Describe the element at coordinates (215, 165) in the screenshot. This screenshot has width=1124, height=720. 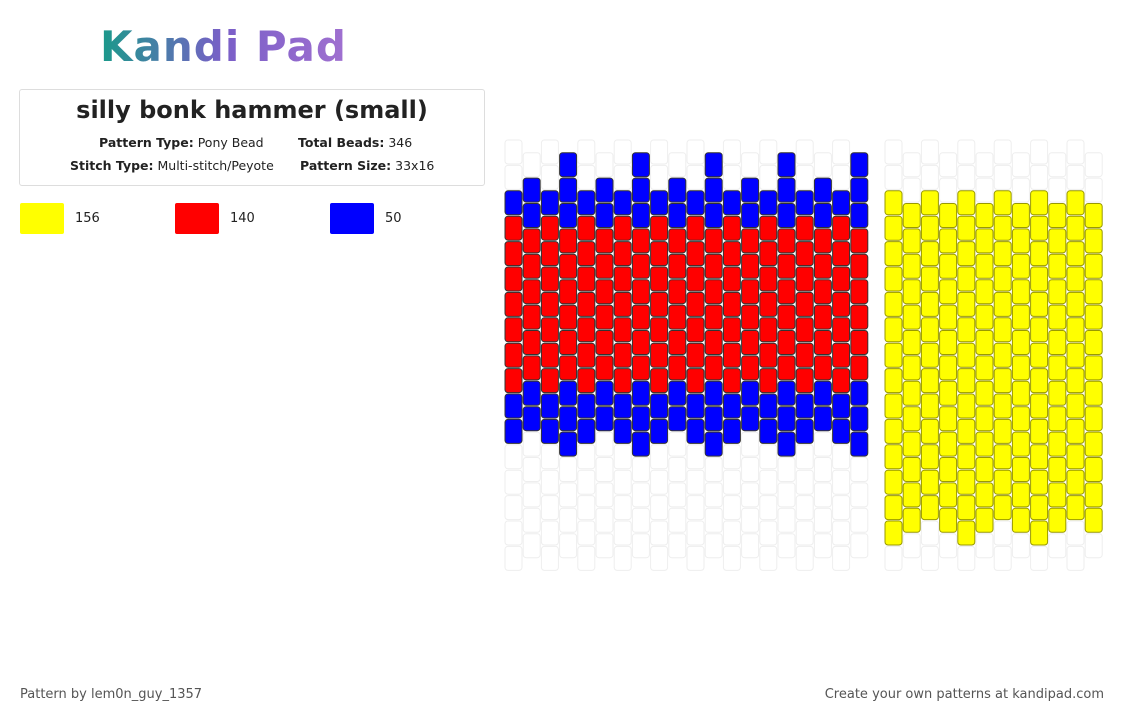
I see `value: Multi-stitch/Peyote` at that location.